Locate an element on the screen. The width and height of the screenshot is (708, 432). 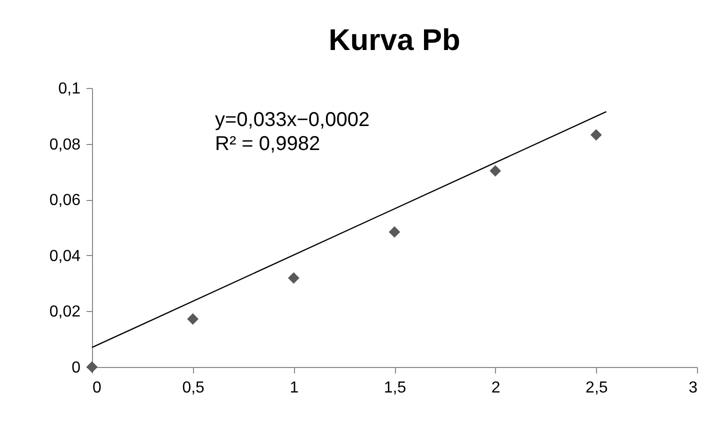
x-tick-label: 2,5 is located at coordinates (597, 388).